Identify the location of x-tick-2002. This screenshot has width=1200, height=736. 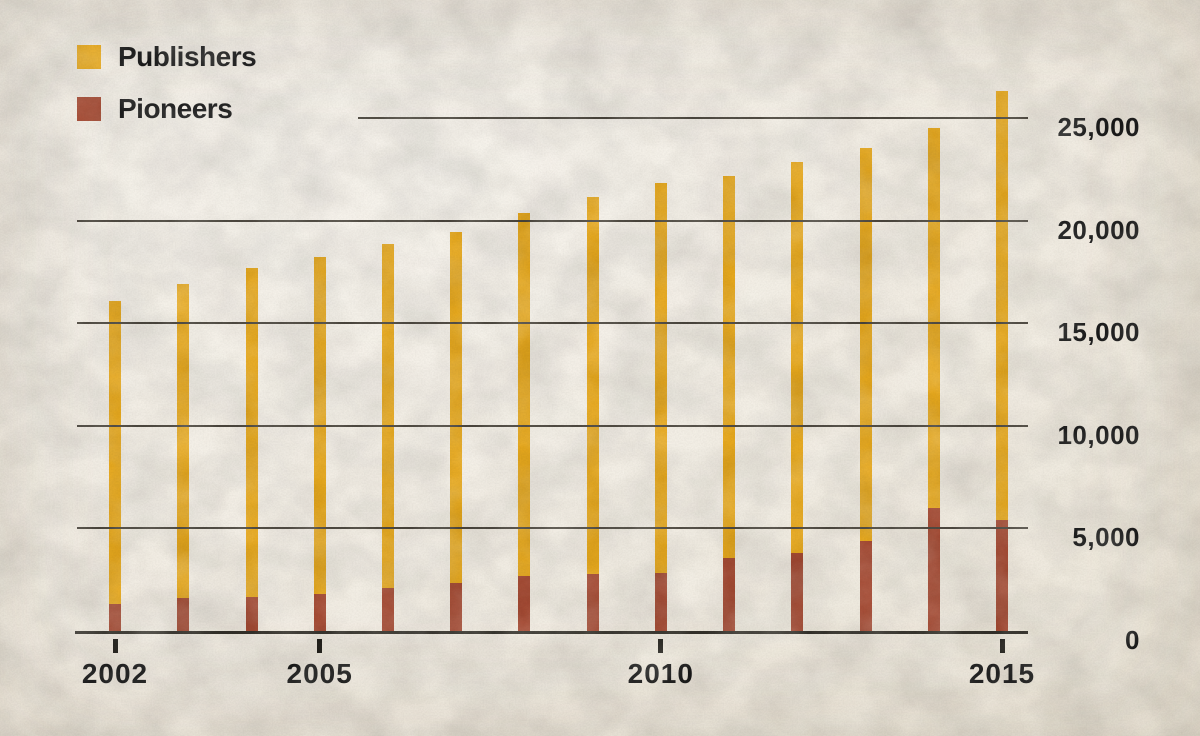
(115, 646).